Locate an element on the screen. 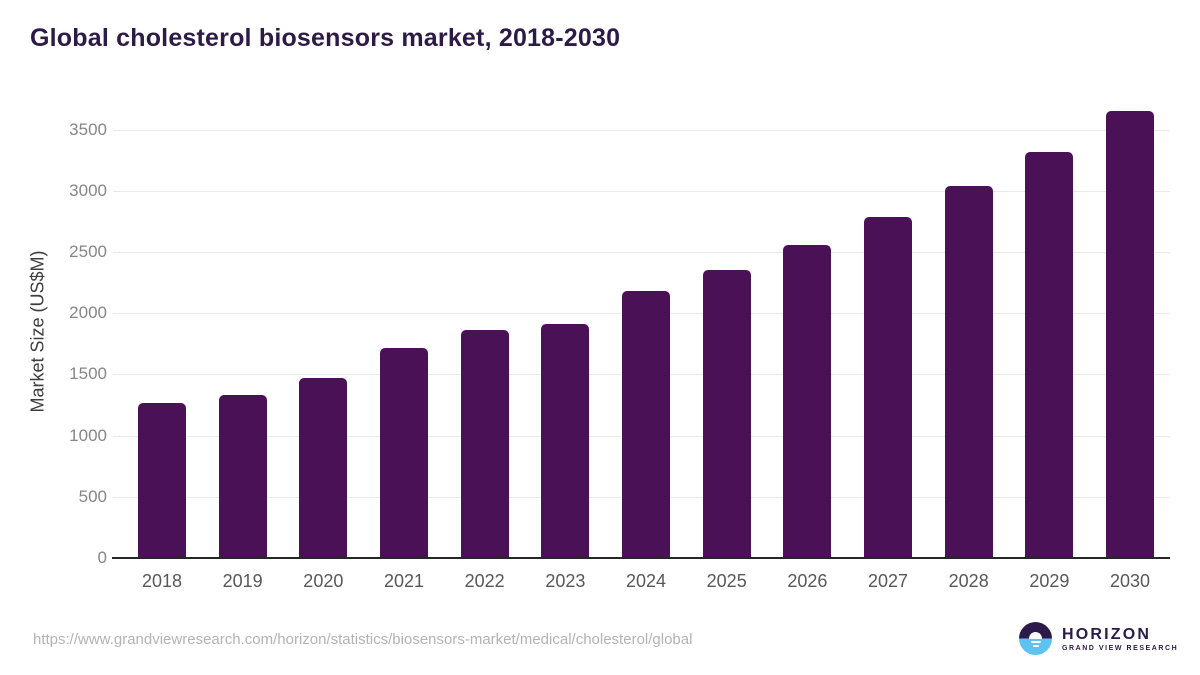 Image resolution: width=1200 pixels, height=675 pixels. bar-2021 is located at coordinates (404, 452).